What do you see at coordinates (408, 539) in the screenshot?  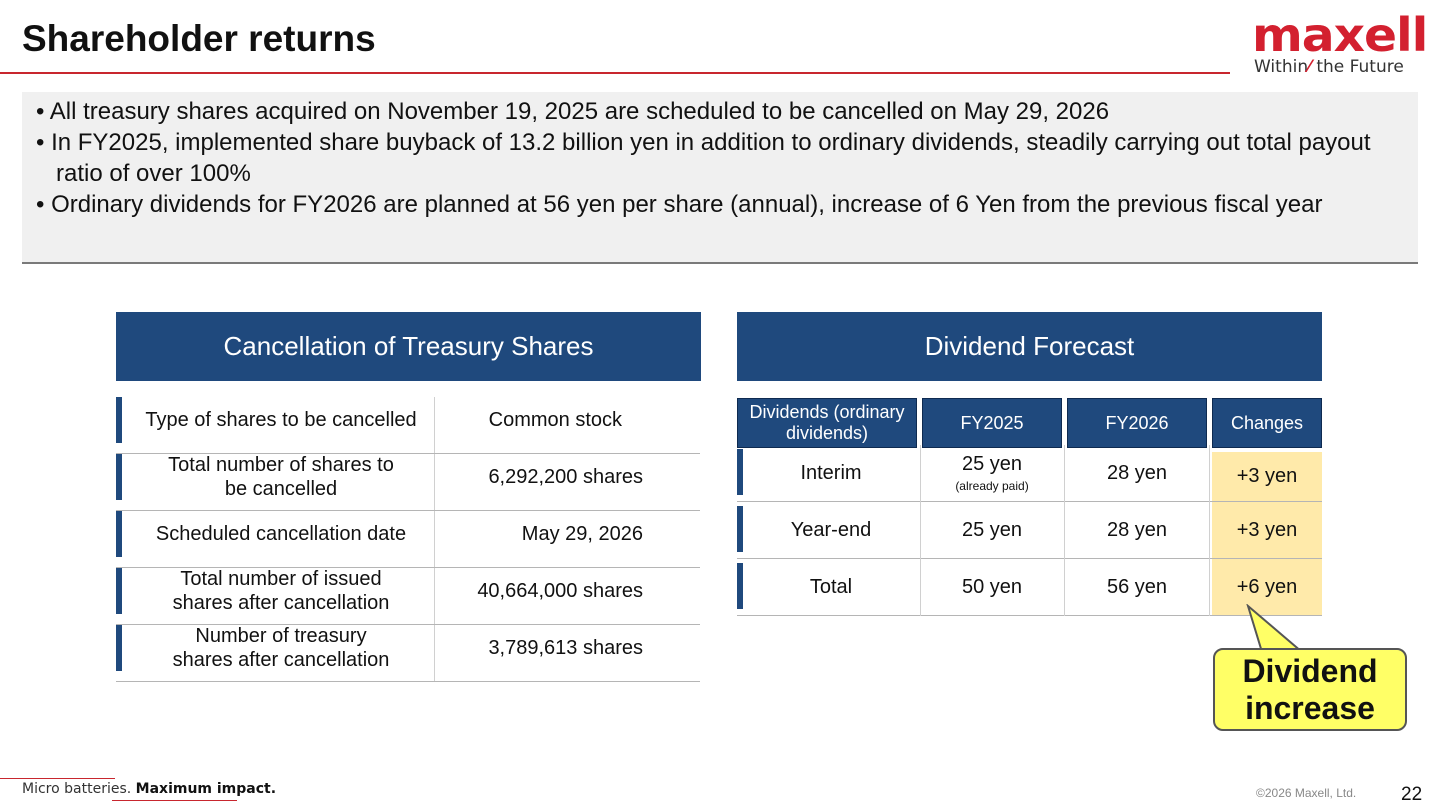 I see `table-row: Scheduled cancellation date May 29, 2026` at bounding box center [408, 539].